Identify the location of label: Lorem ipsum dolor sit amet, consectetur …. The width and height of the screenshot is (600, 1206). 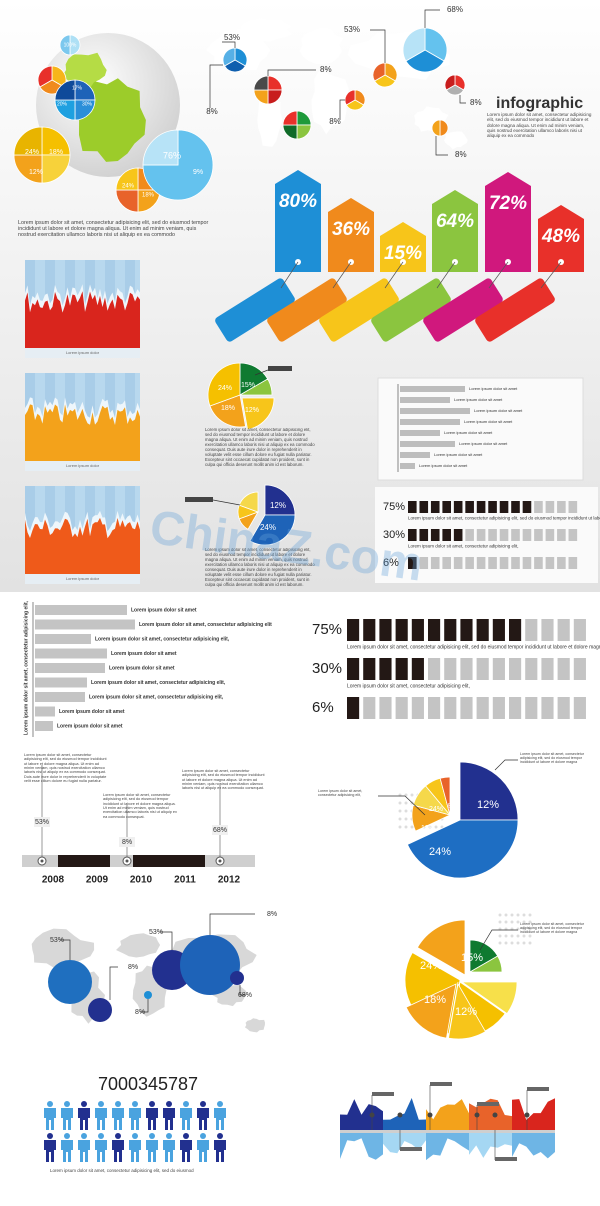
(156, 697).